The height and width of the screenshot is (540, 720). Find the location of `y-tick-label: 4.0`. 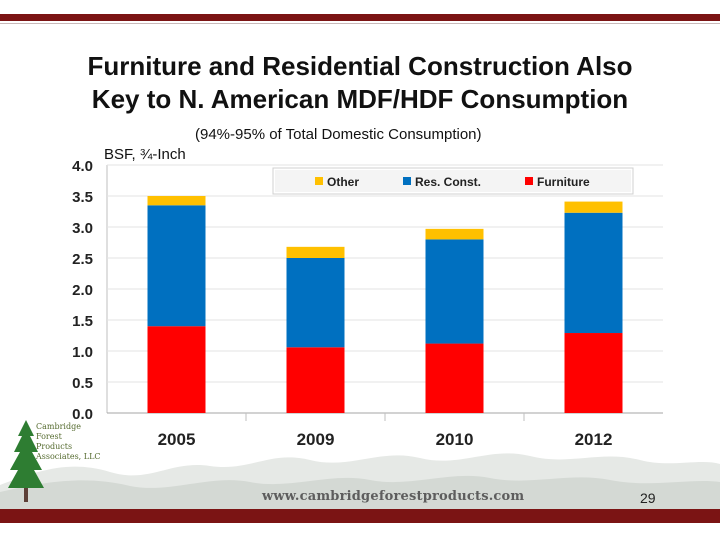

y-tick-label: 4.0 is located at coordinates (82, 166).